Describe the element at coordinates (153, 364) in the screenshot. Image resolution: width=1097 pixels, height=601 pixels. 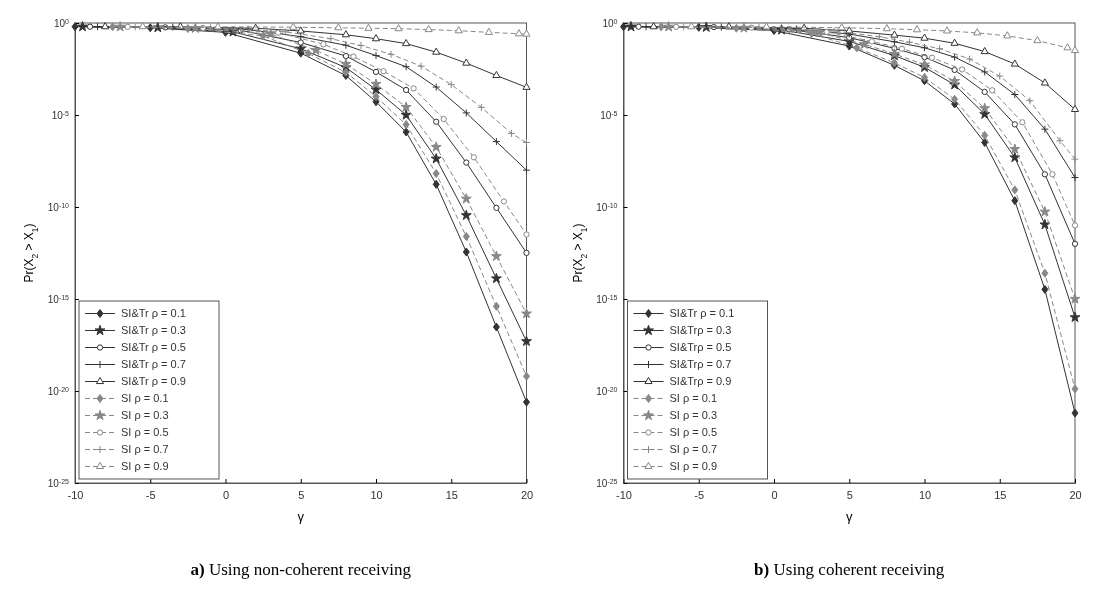
I see `legend-label: SI&Tr ρ = 0.7` at that location.